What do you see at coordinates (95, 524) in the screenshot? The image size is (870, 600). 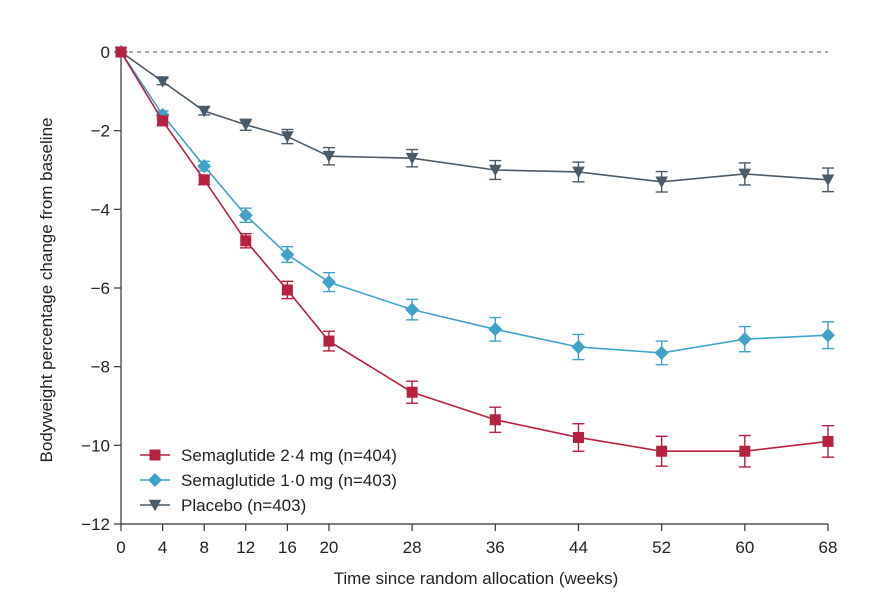 I see `y-tick-label: −12` at bounding box center [95, 524].